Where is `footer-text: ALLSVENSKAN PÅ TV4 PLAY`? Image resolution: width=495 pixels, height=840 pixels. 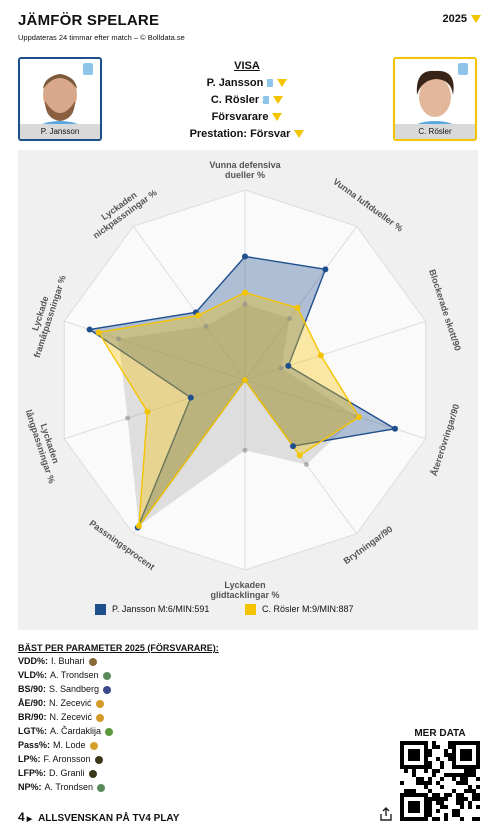 footer-text: ALLSVENSKAN PÅ TV4 PLAY is located at coordinates (109, 818).